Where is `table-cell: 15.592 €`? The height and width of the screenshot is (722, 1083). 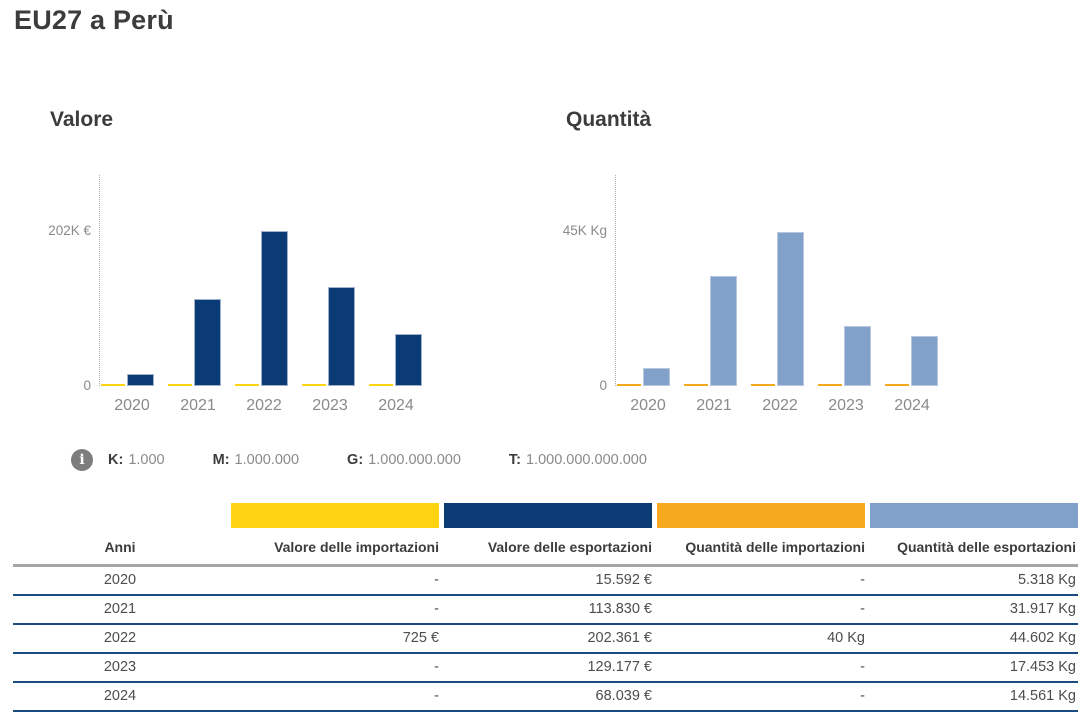
table-cell: 15.592 € is located at coordinates (547, 580).